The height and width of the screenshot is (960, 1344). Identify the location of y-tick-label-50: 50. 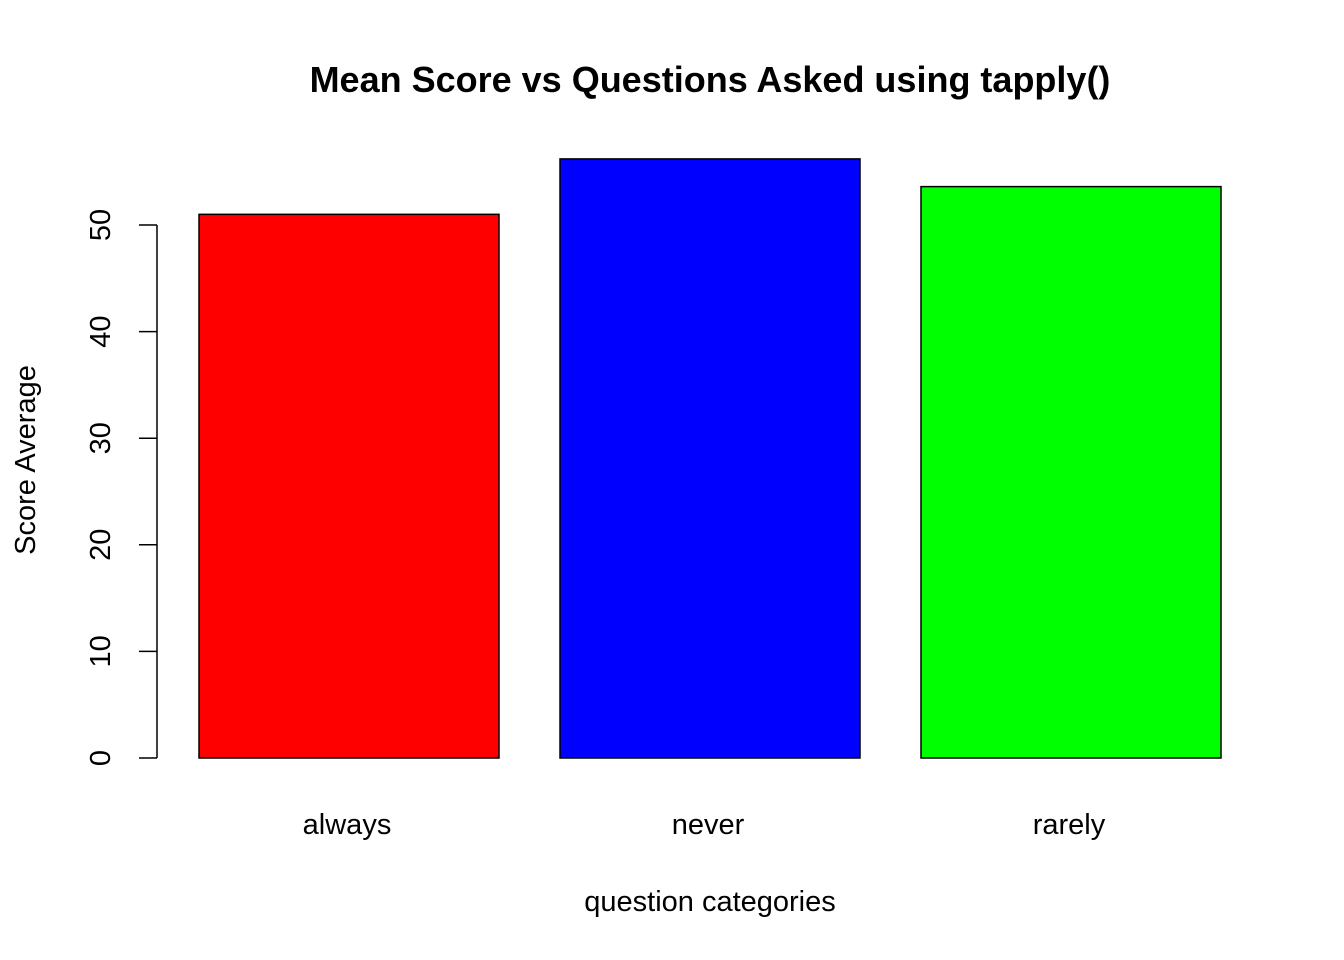
(101, 225).